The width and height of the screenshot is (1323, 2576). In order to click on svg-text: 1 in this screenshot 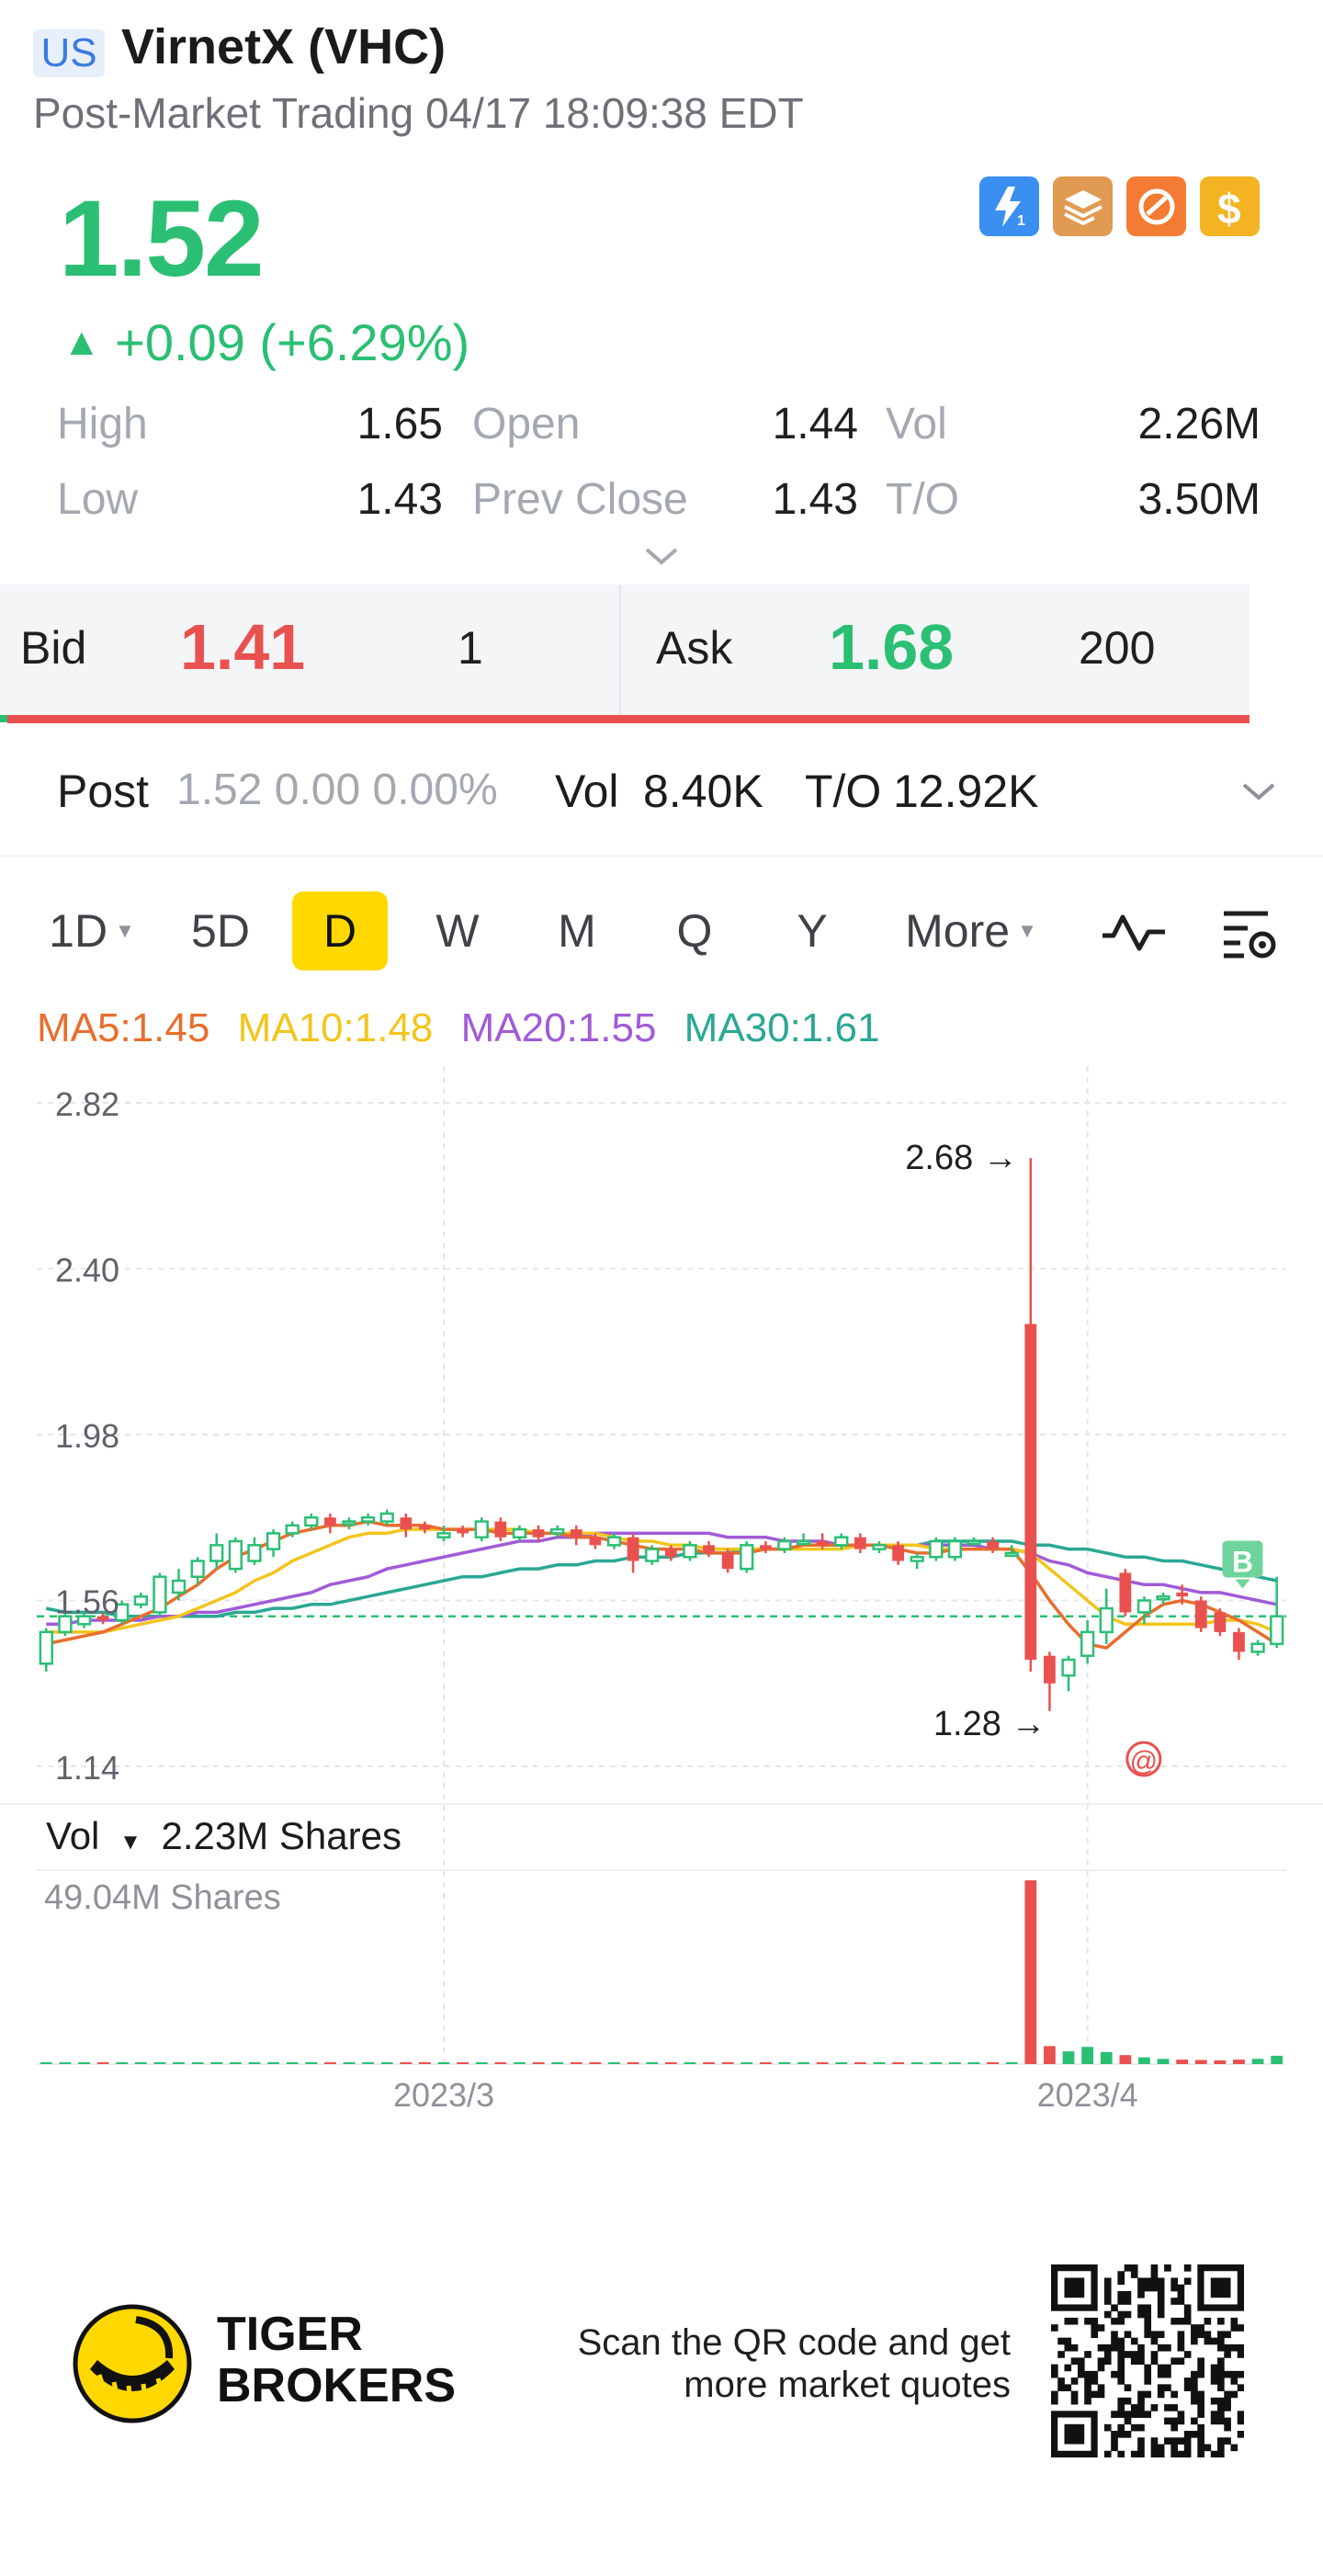, I will do `click(1021, 221)`.